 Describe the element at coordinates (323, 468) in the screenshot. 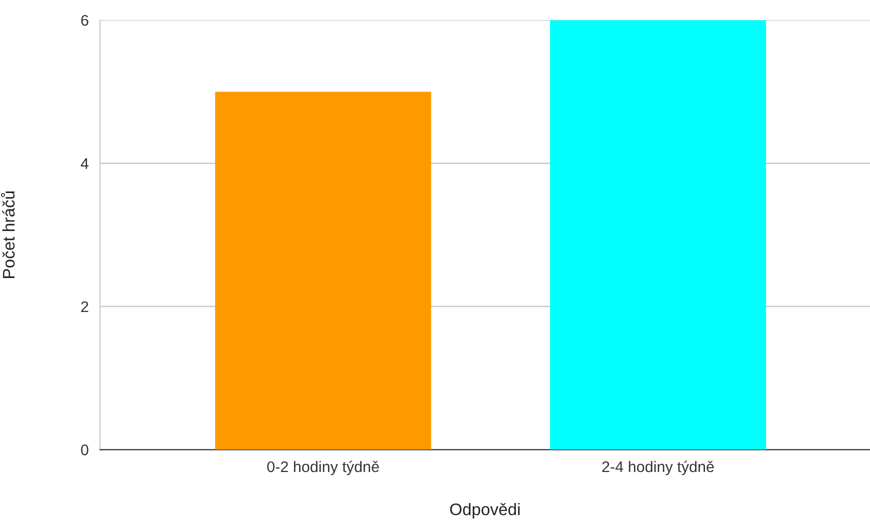

I see `x-tick-label: 0-2 hodiny týdně` at that location.